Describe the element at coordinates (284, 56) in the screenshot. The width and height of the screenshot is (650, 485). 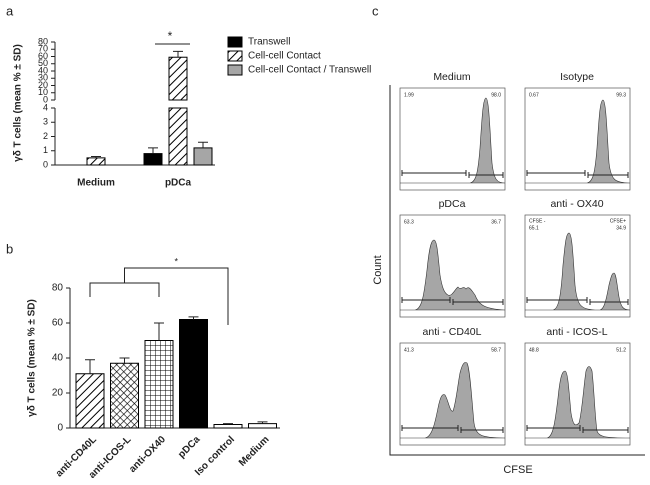
I see `legend-label: Cell-cell Contact` at that location.